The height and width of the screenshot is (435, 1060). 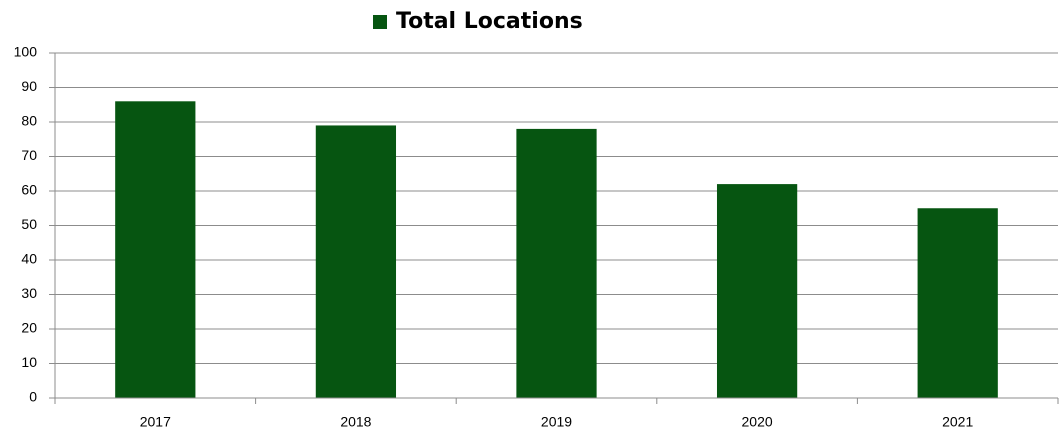 I want to click on y-tick-label: 60, so click(x=29, y=190).